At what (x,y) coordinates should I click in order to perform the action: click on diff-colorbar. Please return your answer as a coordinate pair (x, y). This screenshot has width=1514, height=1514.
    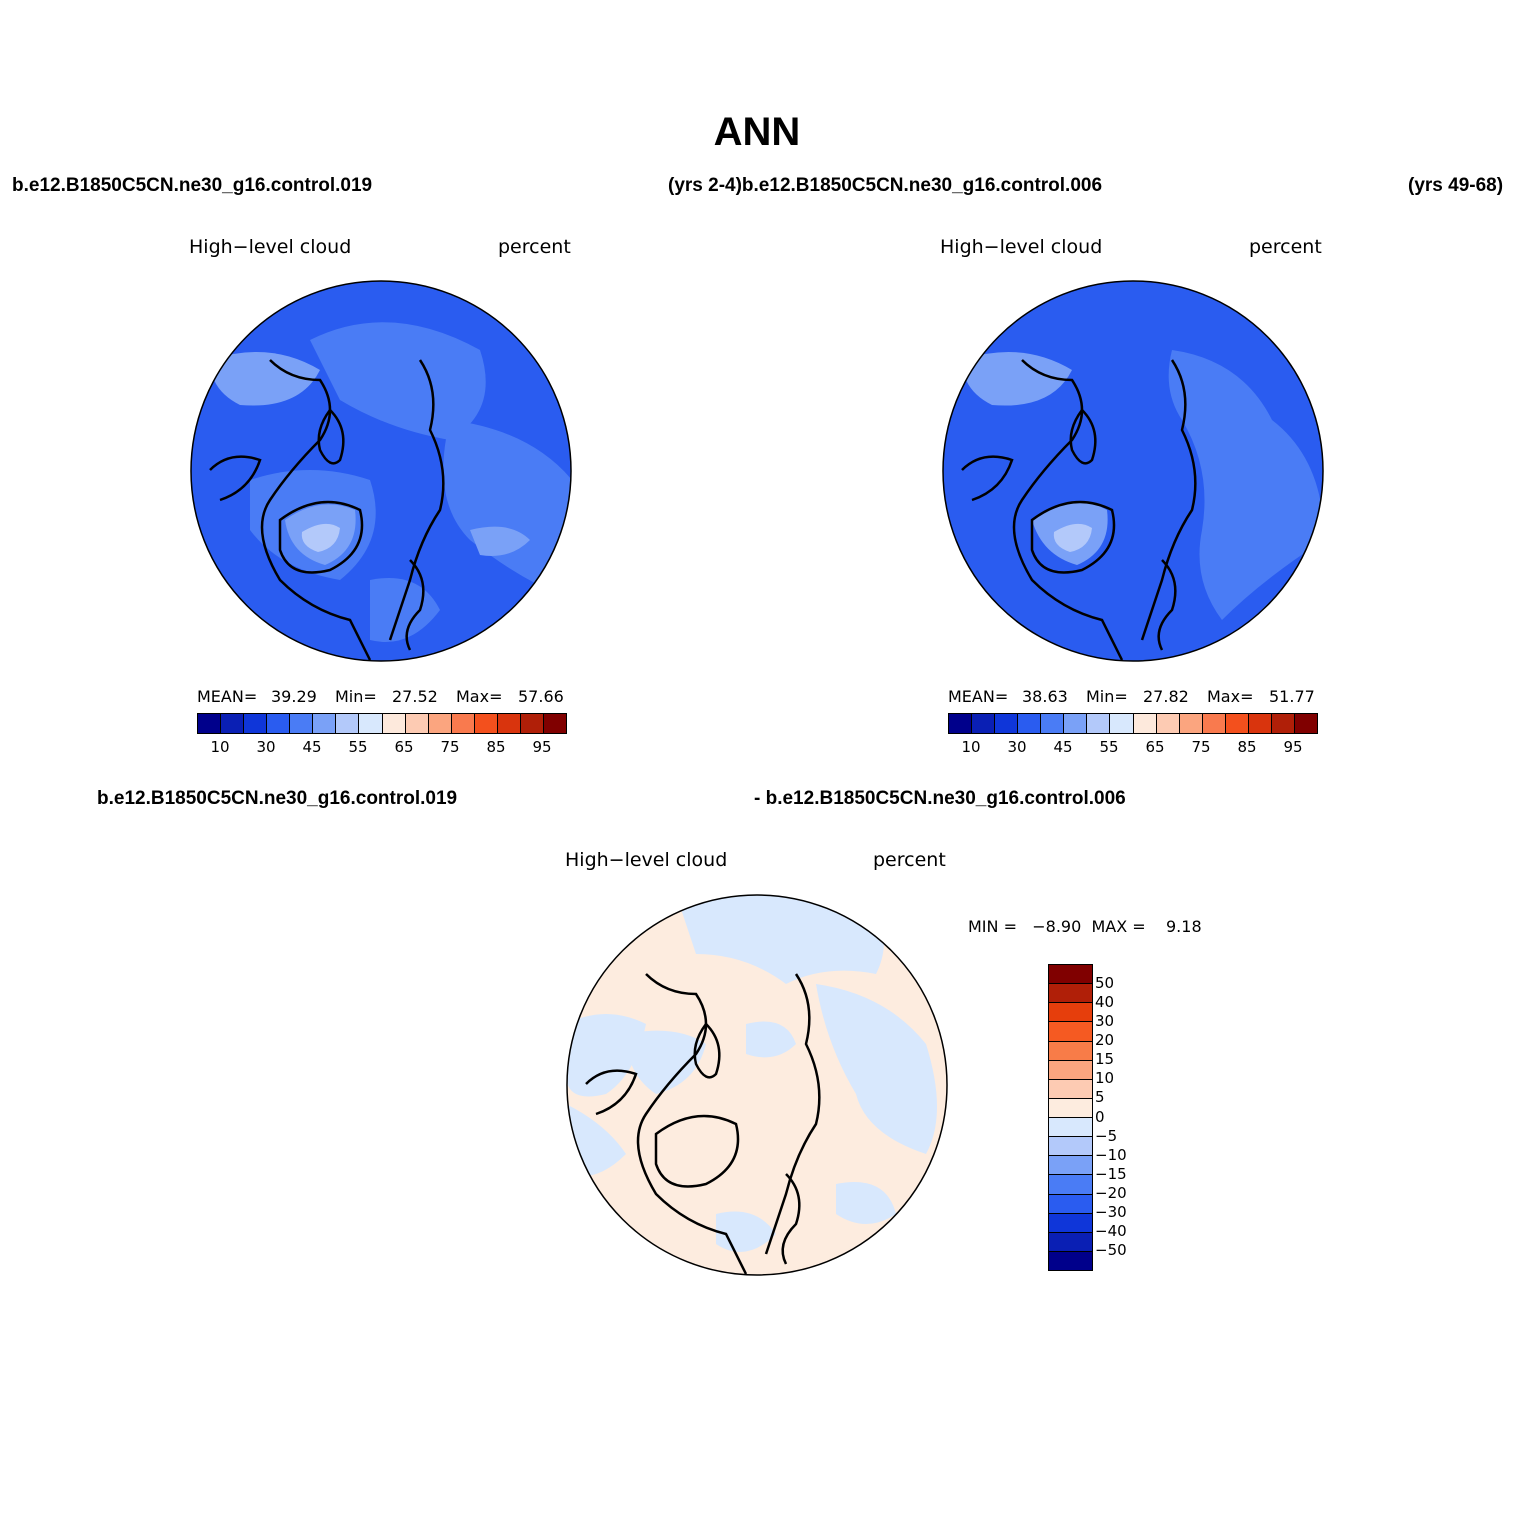
    Looking at the image, I should click on (1070, 1117).